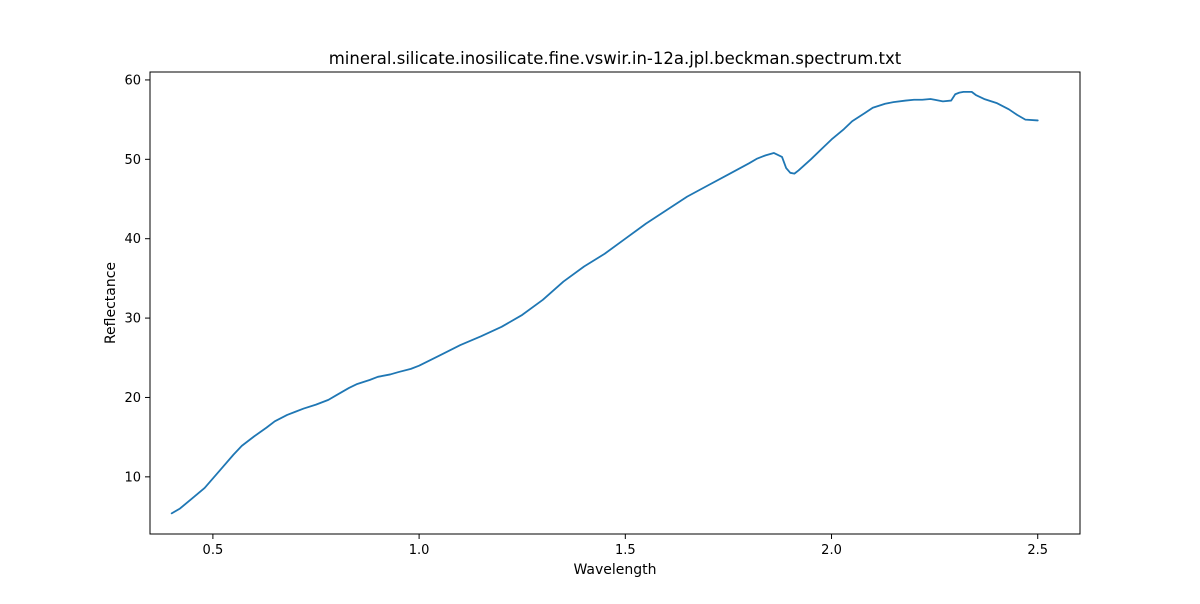  Describe the element at coordinates (831, 550) in the screenshot. I see `x-tick-label: 2.0` at that location.